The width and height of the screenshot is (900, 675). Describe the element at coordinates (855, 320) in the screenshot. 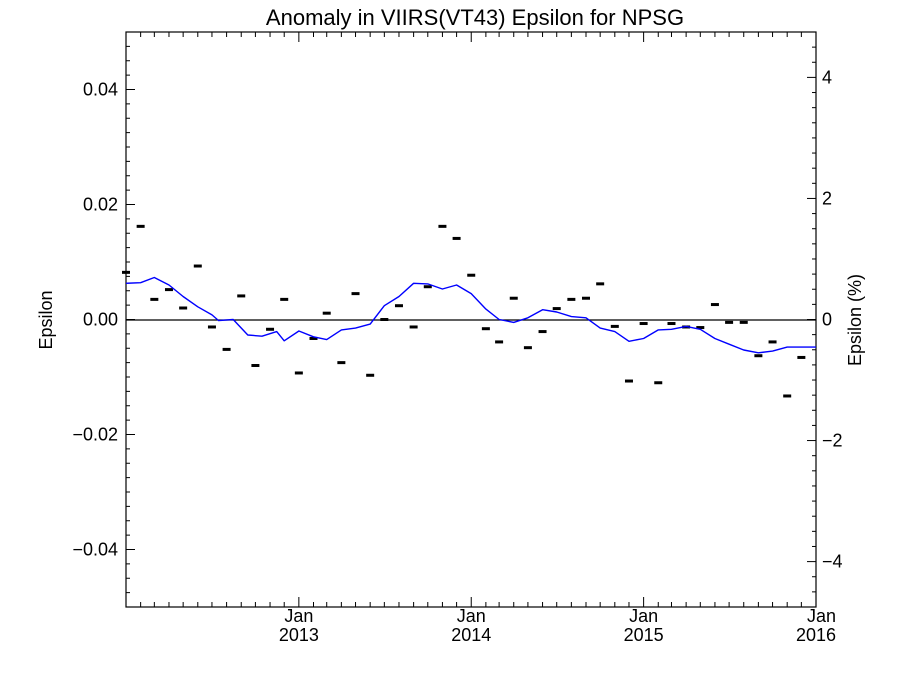

I see `y-axis-title-right: Epsilon (%)` at that location.